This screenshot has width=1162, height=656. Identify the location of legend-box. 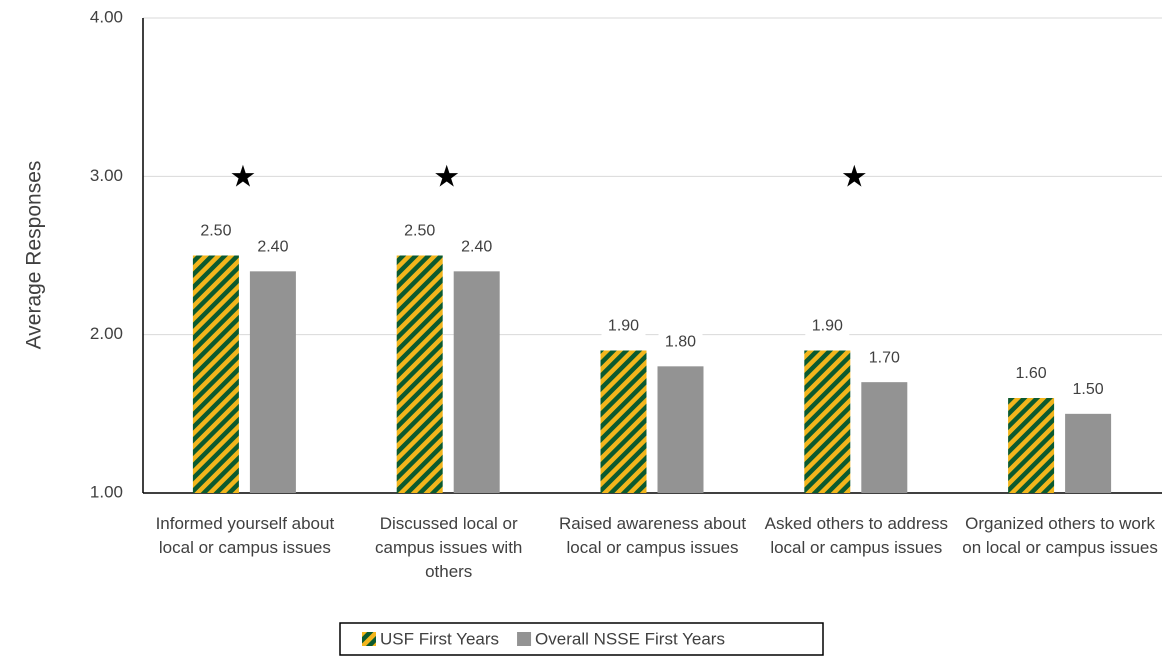
(581, 639).